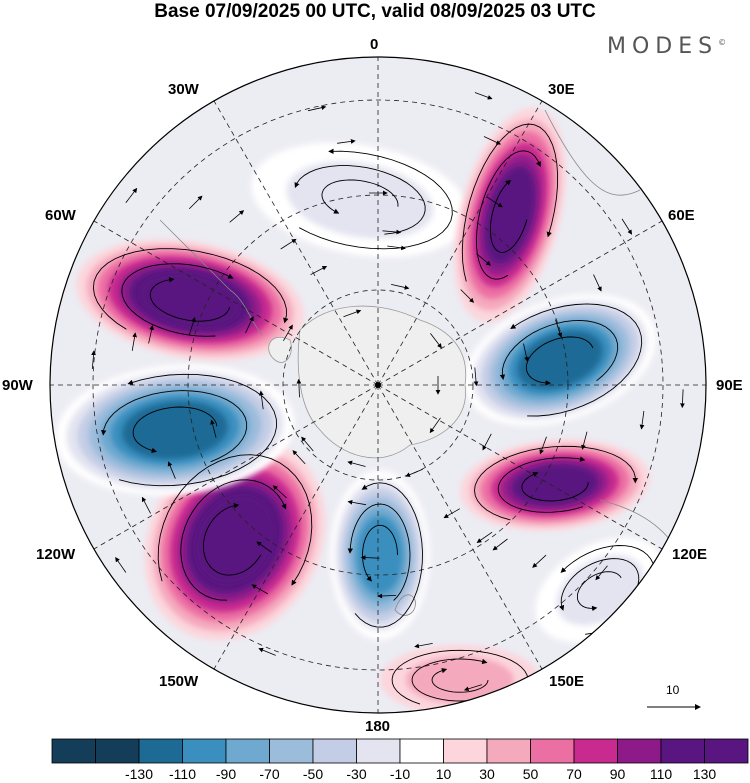 This screenshot has height=783, width=750. What do you see at coordinates (400, 774) in the screenshot?
I see `colorbar-tick-label: -10` at bounding box center [400, 774].